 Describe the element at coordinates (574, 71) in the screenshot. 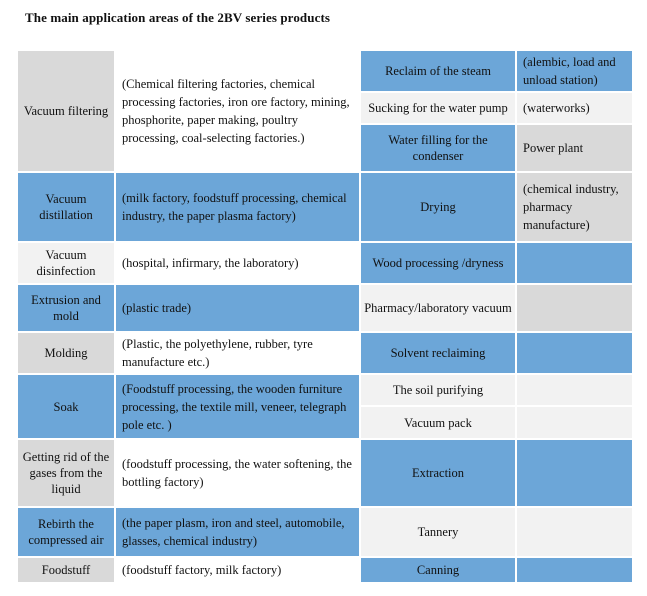

I see `industries-cell: (alembic, load and unload station)` at that location.